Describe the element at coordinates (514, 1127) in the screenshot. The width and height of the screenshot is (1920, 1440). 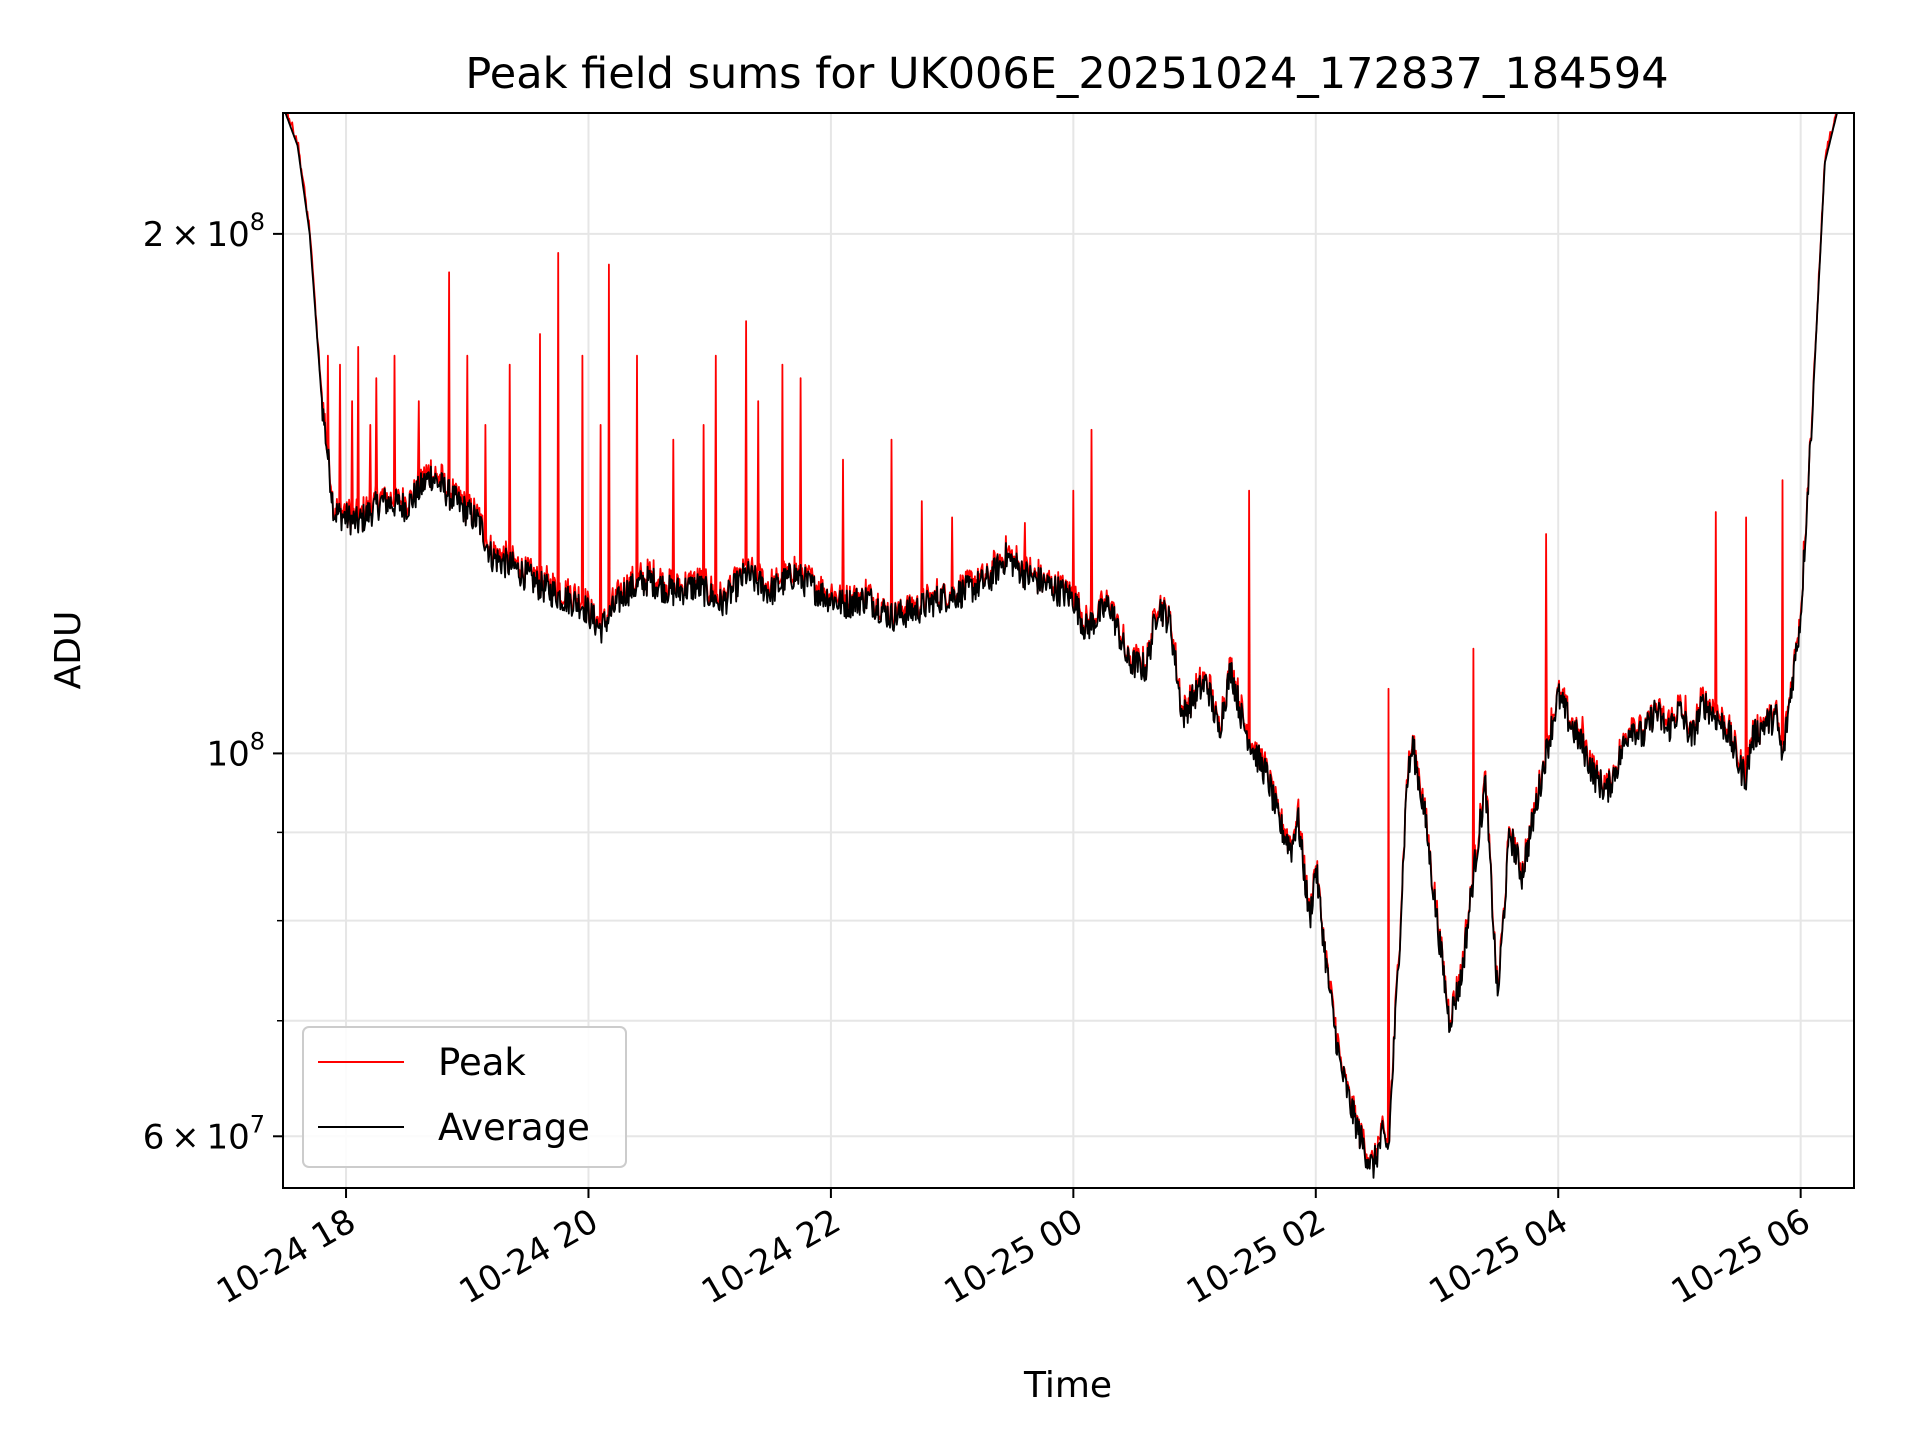
I see `legend-label-average: Average` at that location.